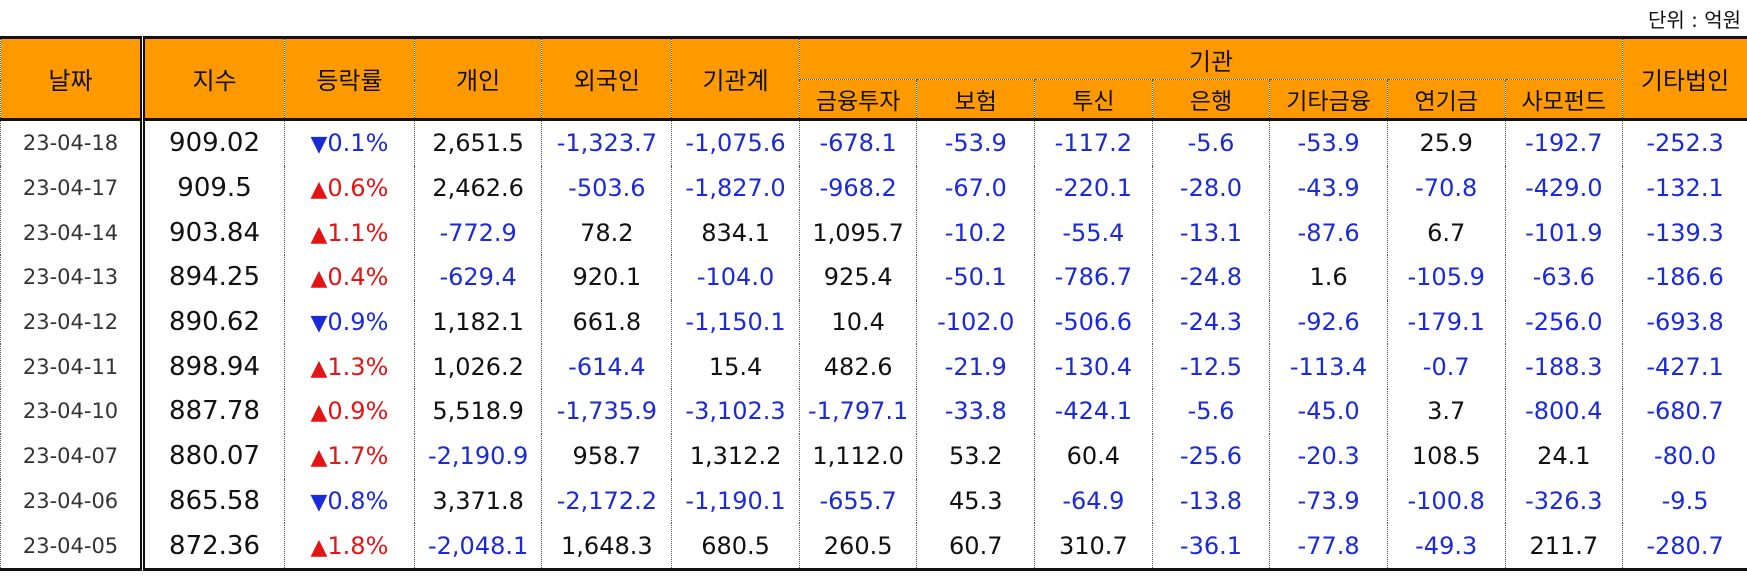 The width and height of the screenshot is (1747, 576). What do you see at coordinates (477, 233) in the screenshot?
I see `cell-individual: -772.9` at bounding box center [477, 233].